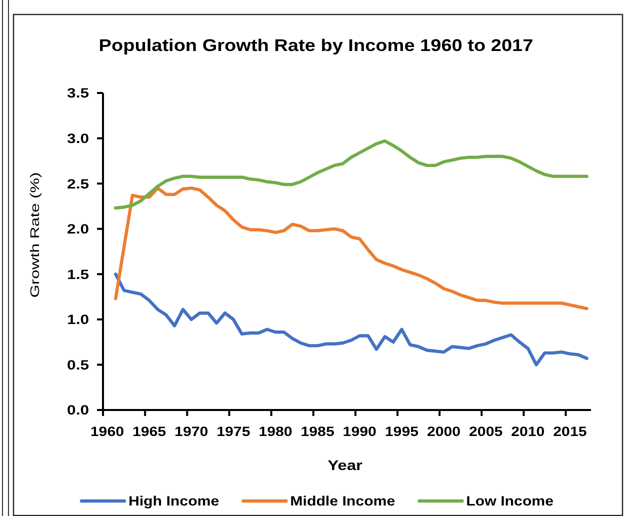 This screenshot has width=624, height=516. Describe the element at coordinates (107, 432) in the screenshot. I see `x-tick-label: 1960` at that location.